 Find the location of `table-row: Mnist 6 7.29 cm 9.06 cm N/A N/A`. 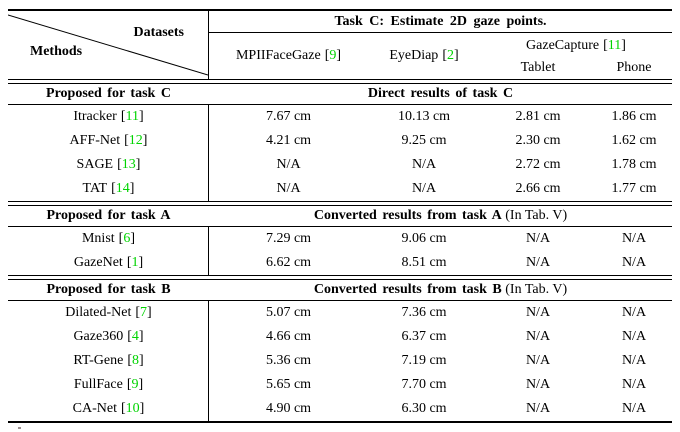

table-row: Mnist 6 7.29 cm 9.06 cm N/A N/A is located at coordinates (340, 239).